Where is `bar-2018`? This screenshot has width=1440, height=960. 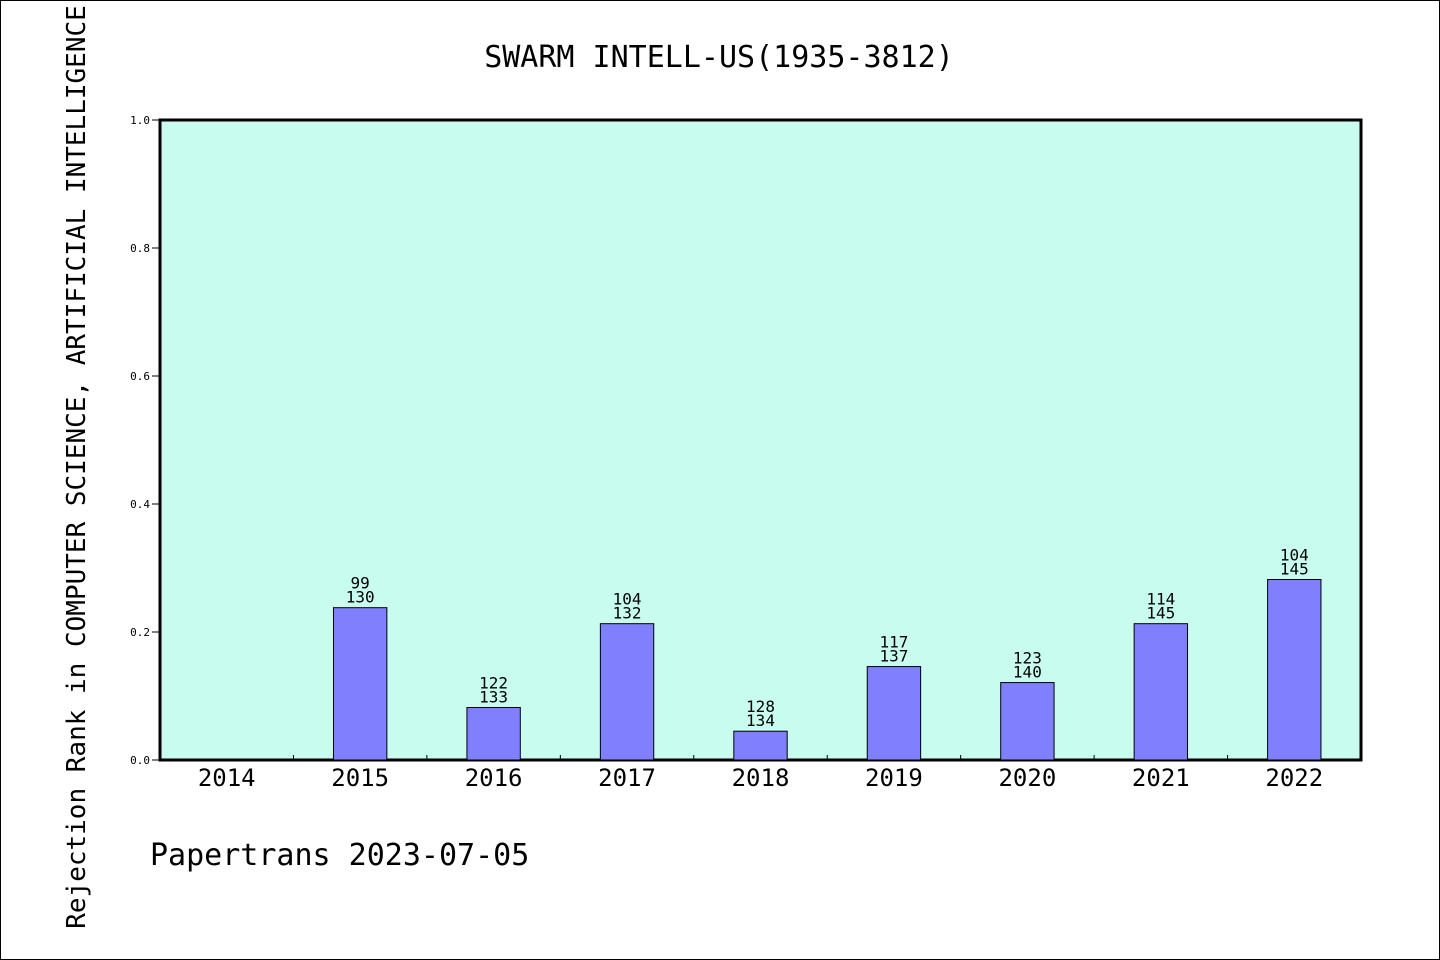 bar-2018 is located at coordinates (760, 745).